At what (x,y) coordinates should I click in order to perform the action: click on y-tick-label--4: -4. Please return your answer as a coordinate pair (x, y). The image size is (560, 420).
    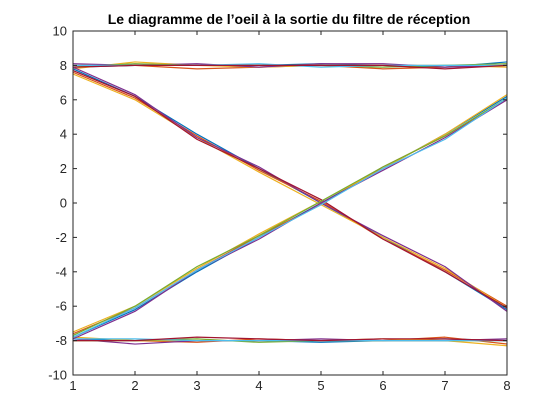
    Looking at the image, I should click on (61, 271).